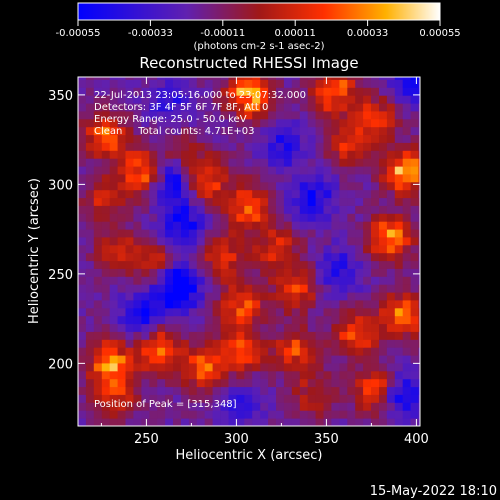  Describe the element at coordinates (258, 46) in the screenshot. I see `colorbar-unit-label: (photons cm-2 s-1 asec-2)` at that location.